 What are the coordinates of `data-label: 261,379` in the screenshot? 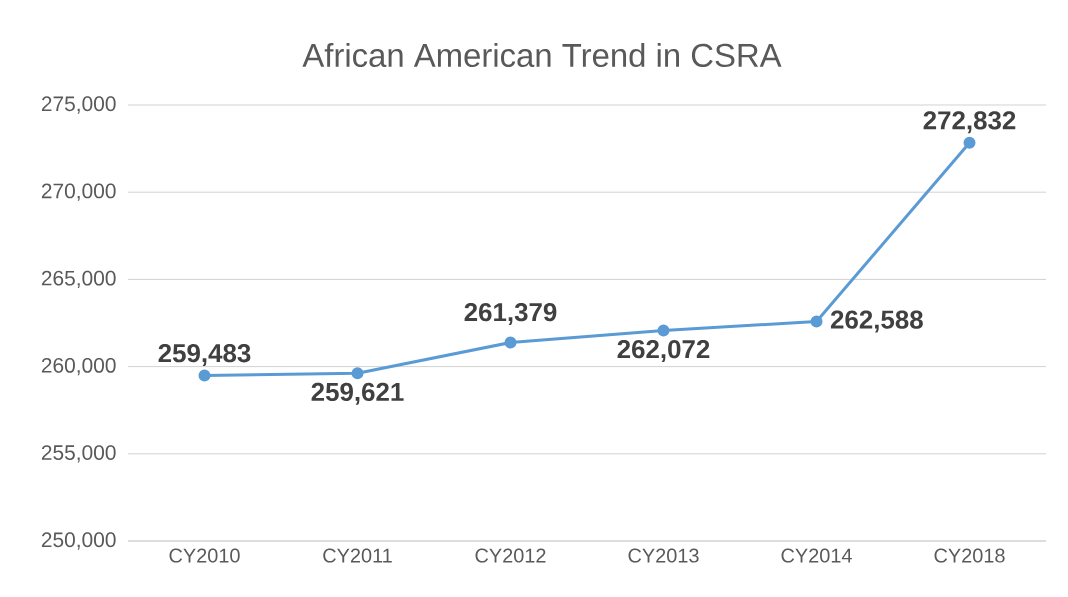 It's located at (510, 314).